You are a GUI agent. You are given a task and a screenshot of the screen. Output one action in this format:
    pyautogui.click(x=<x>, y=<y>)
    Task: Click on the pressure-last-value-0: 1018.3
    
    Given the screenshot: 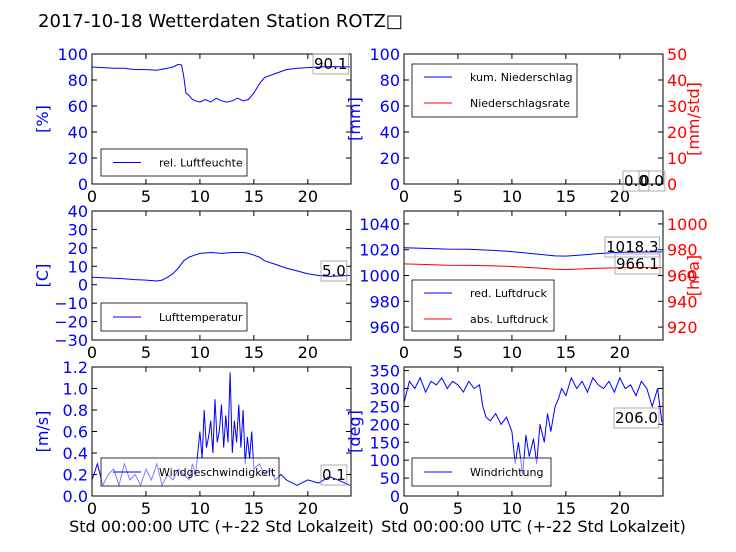 What is the action you would take?
    pyautogui.click(x=632, y=247)
    